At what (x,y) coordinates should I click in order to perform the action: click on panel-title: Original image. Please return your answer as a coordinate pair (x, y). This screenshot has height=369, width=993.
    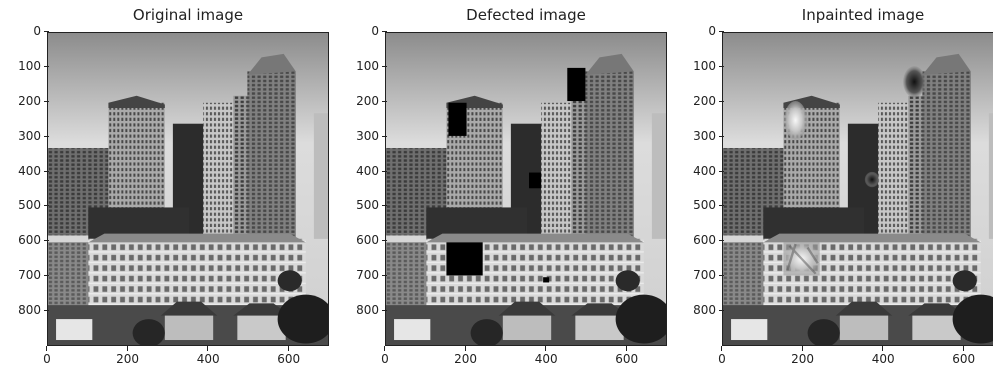
    Looking at the image, I should click on (188, 15).